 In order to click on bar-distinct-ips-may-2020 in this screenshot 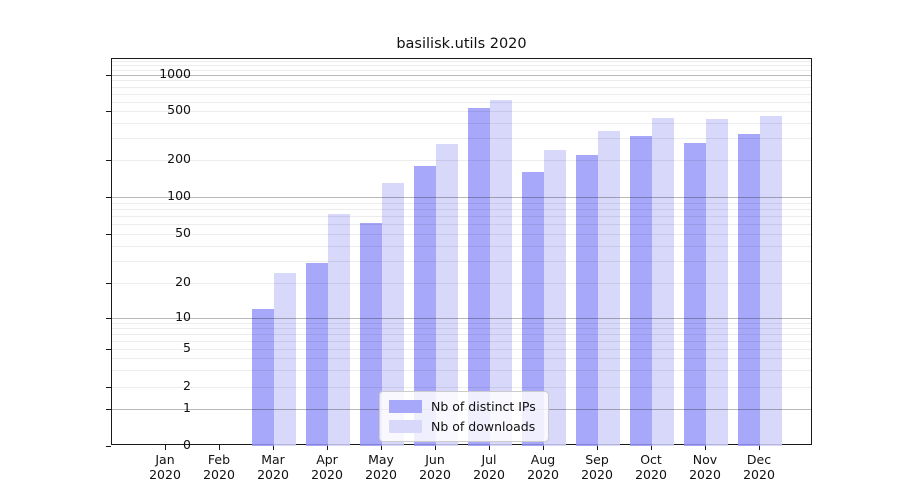, I will do `click(371, 334)`.